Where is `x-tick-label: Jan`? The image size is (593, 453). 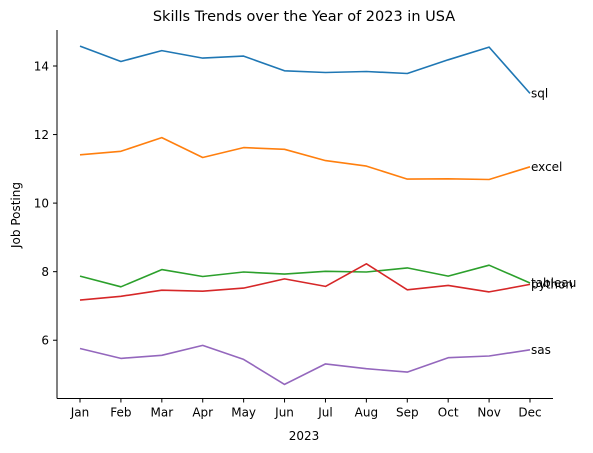
x-tick-label: Jan is located at coordinates (80, 413).